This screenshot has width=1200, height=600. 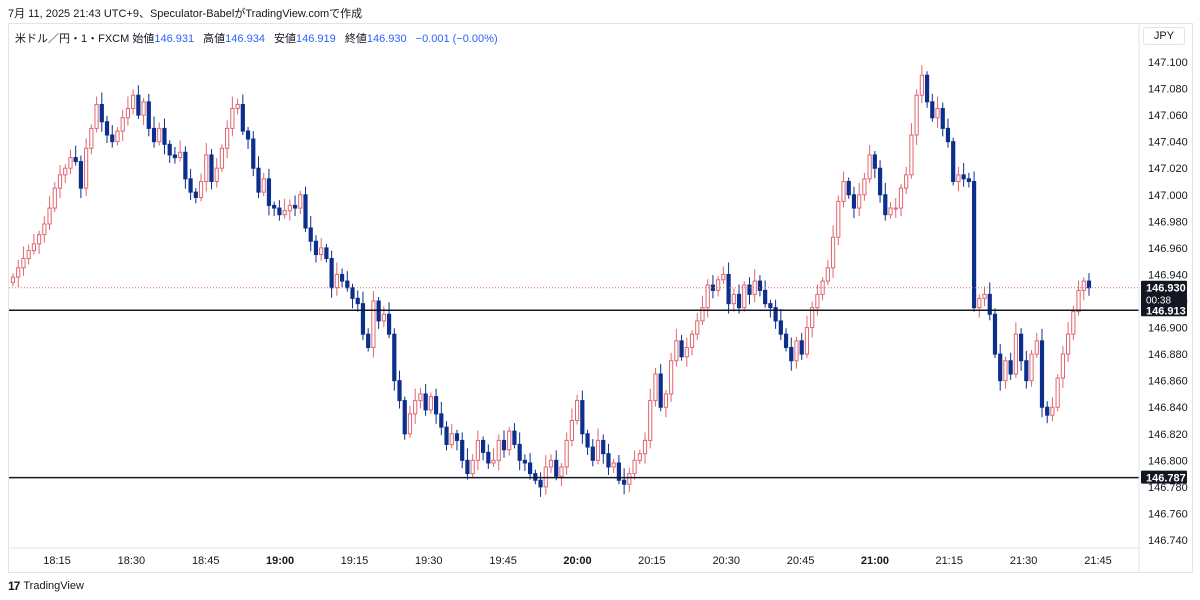 I want to click on currency-button: JPY, so click(x=1164, y=36).